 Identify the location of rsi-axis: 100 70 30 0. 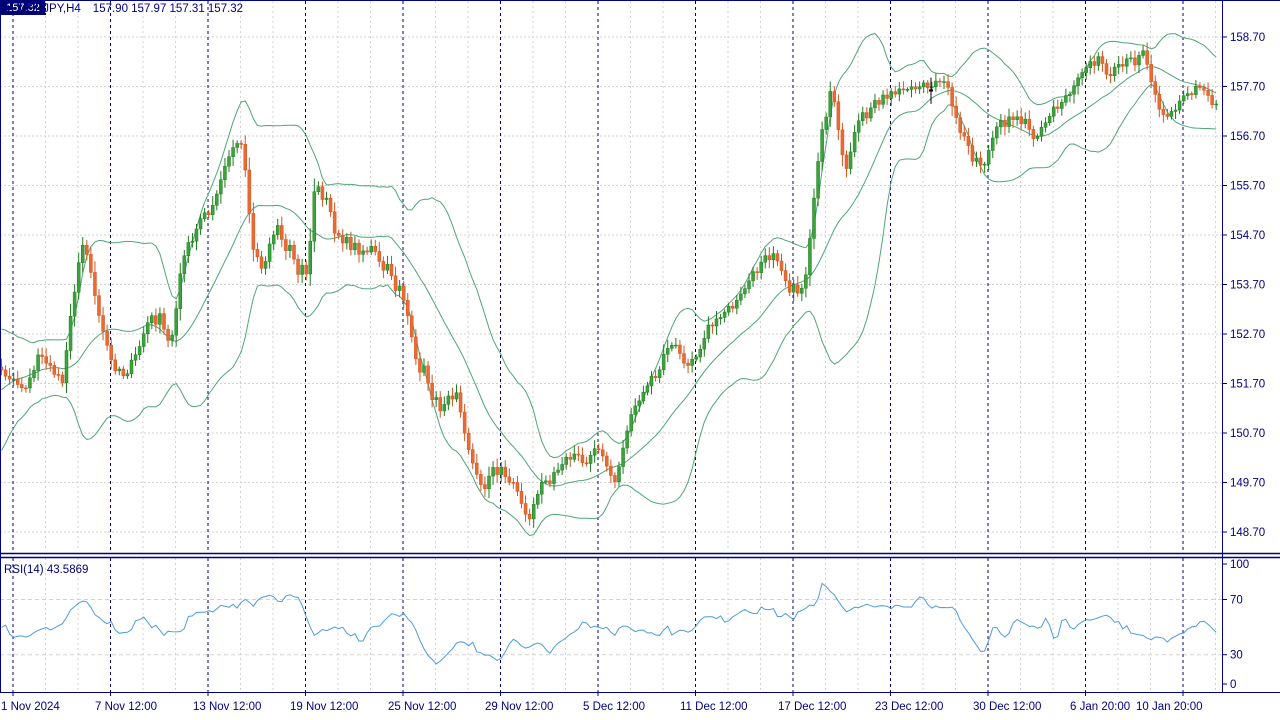
(1235, 625).